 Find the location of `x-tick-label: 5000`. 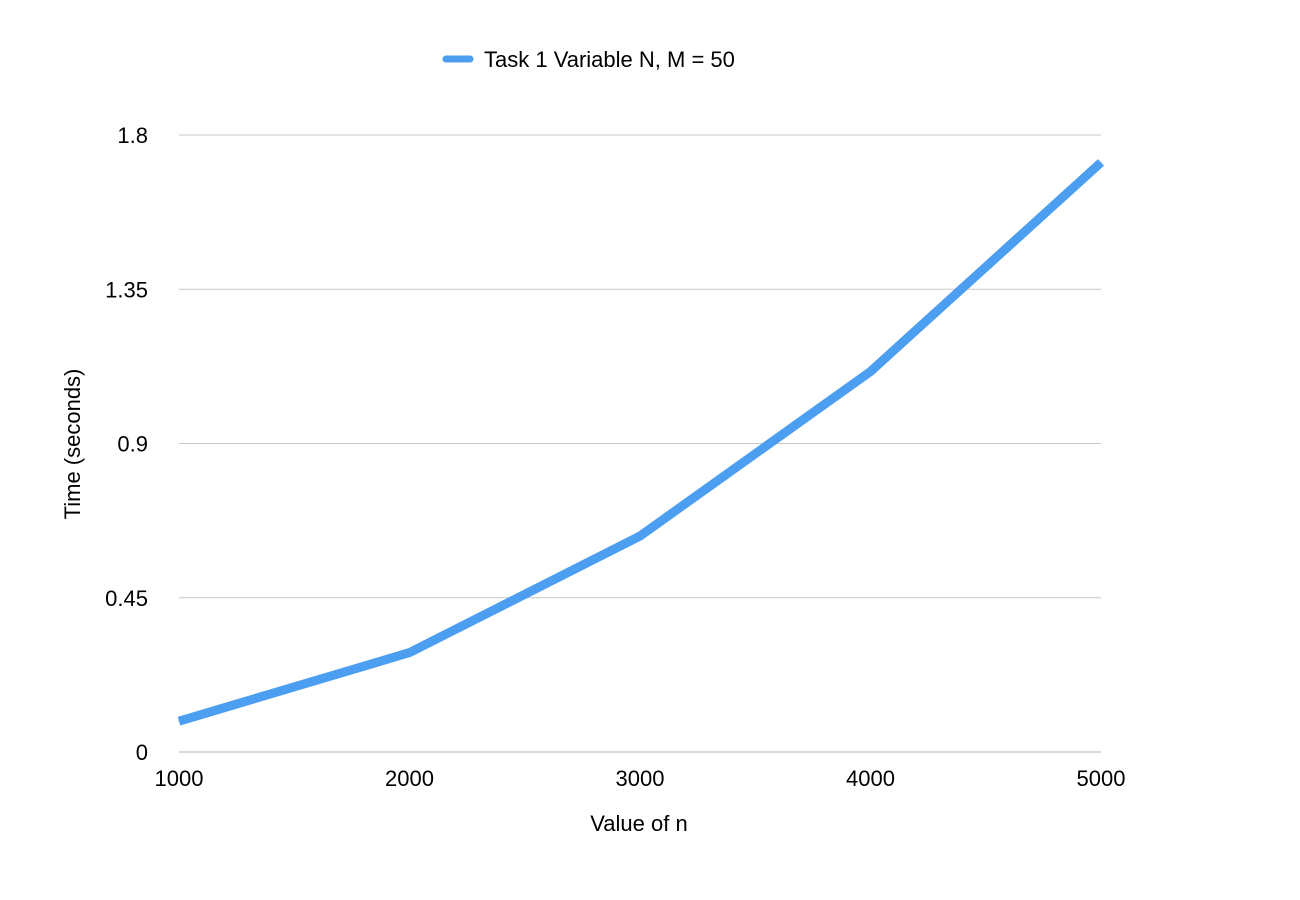

x-tick-label: 5000 is located at coordinates (1101, 778).